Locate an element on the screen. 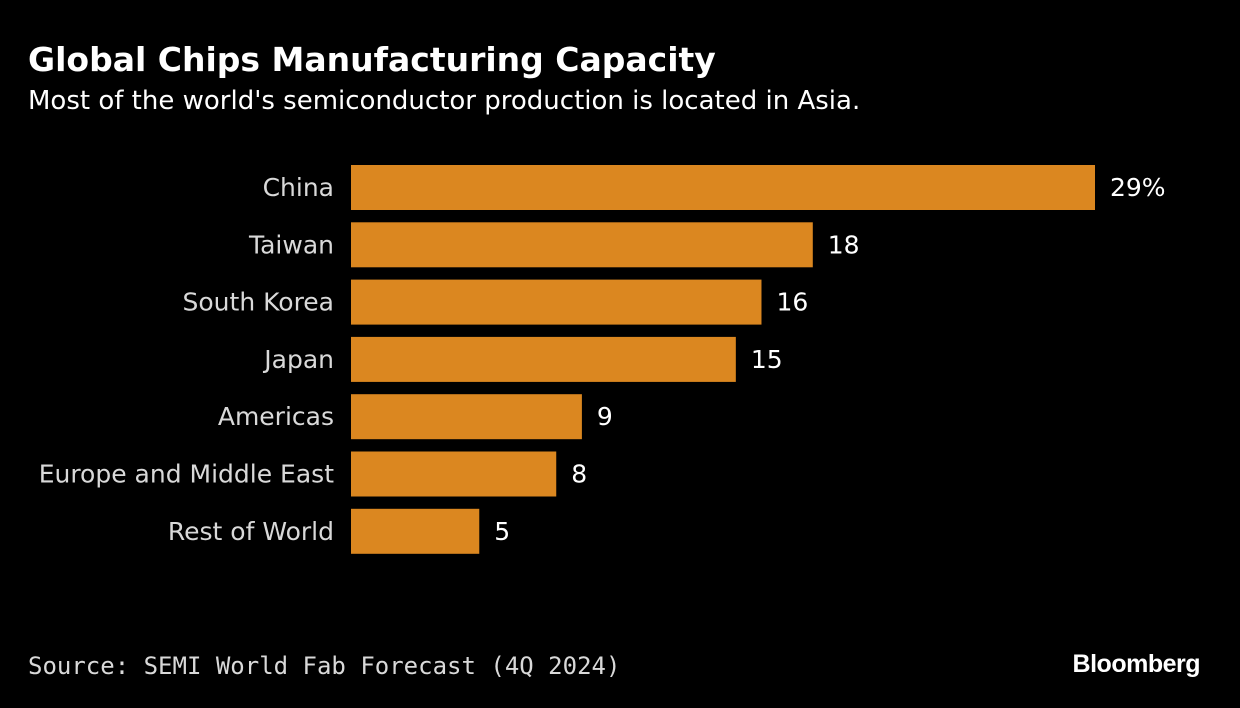 This screenshot has width=1240, height=708. bar-japan is located at coordinates (543, 359).